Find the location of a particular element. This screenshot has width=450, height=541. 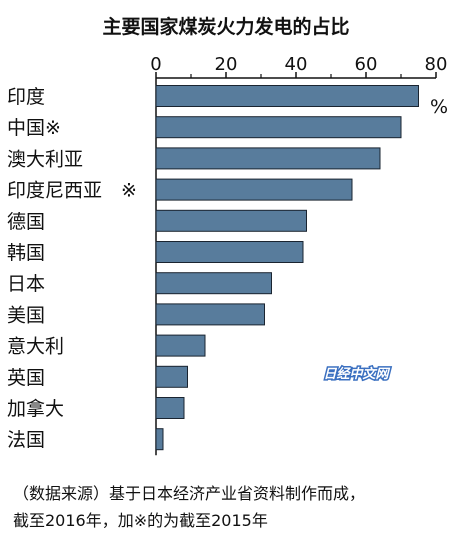

category-label: 美国 is located at coordinates (26, 315).